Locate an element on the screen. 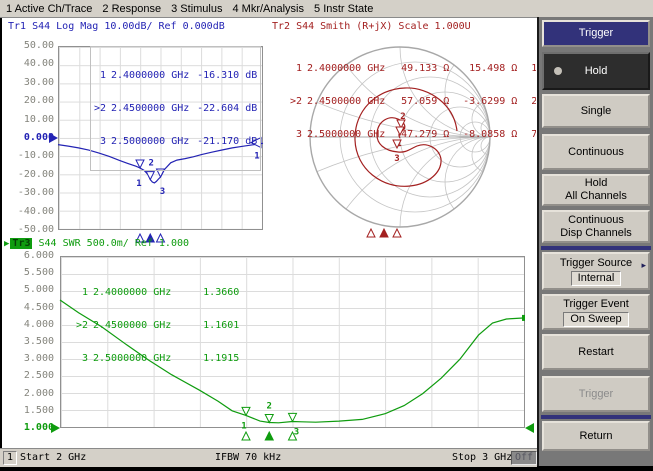  y-axis-label: 40.00 is located at coordinates (38, 64).